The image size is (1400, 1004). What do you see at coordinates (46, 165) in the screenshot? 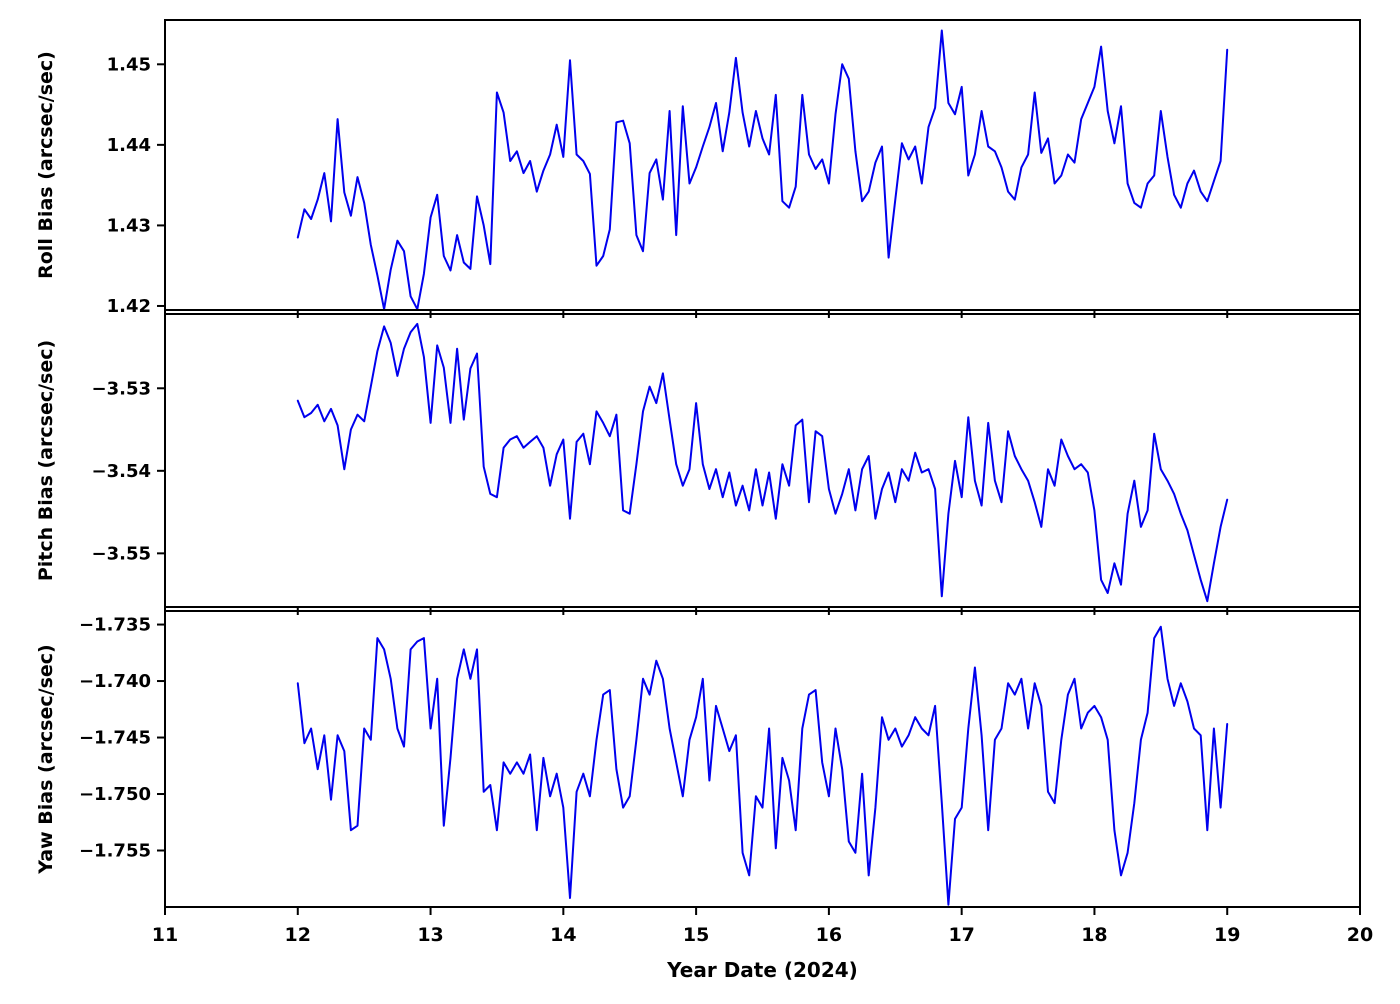
I see `roll-bias-ylabel: Roll Bias (arcsec/sec)` at bounding box center [46, 165].